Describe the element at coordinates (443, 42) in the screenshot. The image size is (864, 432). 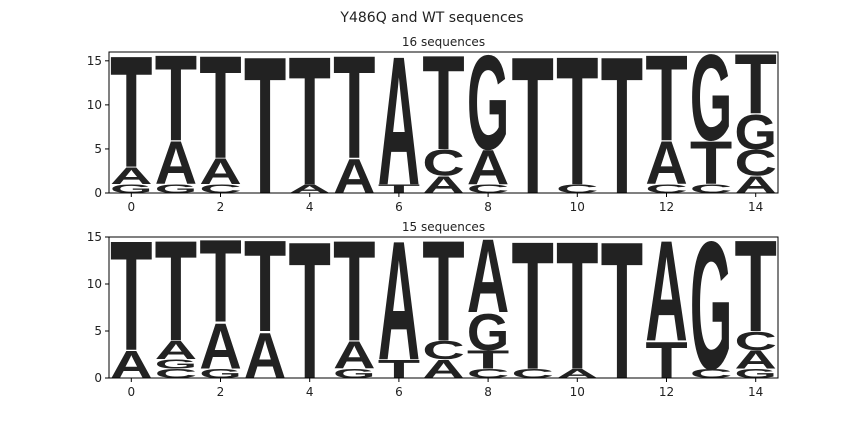
I see `axes-title: 16 sequences` at that location.